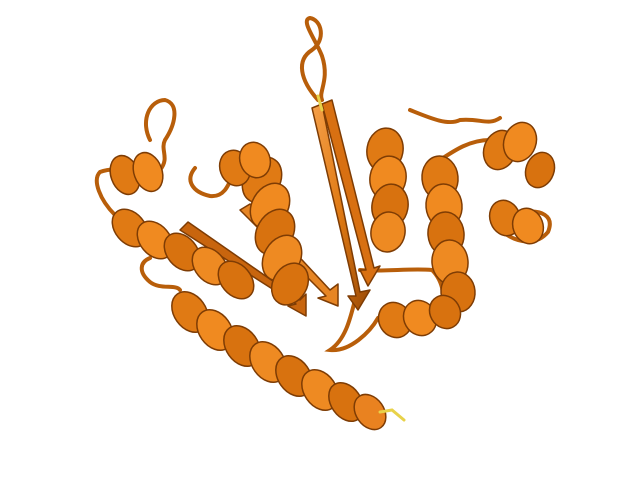 Image resolution: width=640 pixels, height=480 pixels. Describe the element at coordinates (387, 189) in the screenshot. I see `helix-right` at that location.